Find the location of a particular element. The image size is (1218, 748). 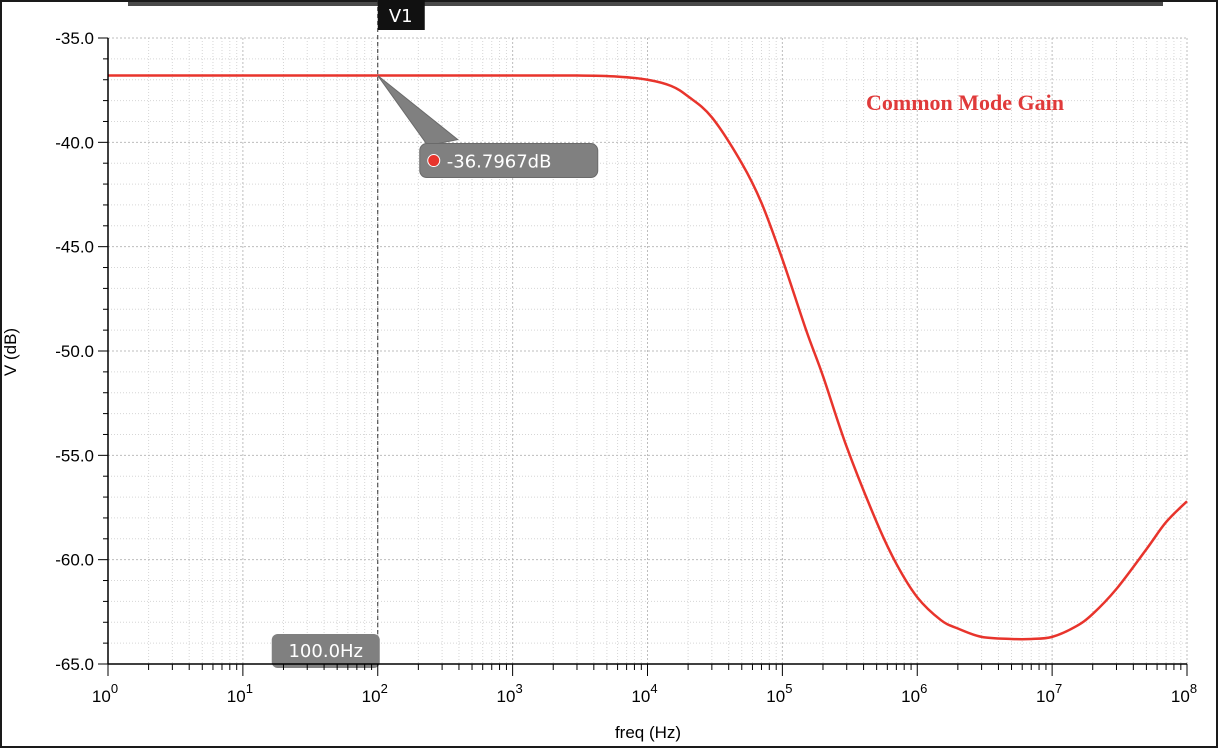

marker-x-bubble is located at coordinates (325, 651).